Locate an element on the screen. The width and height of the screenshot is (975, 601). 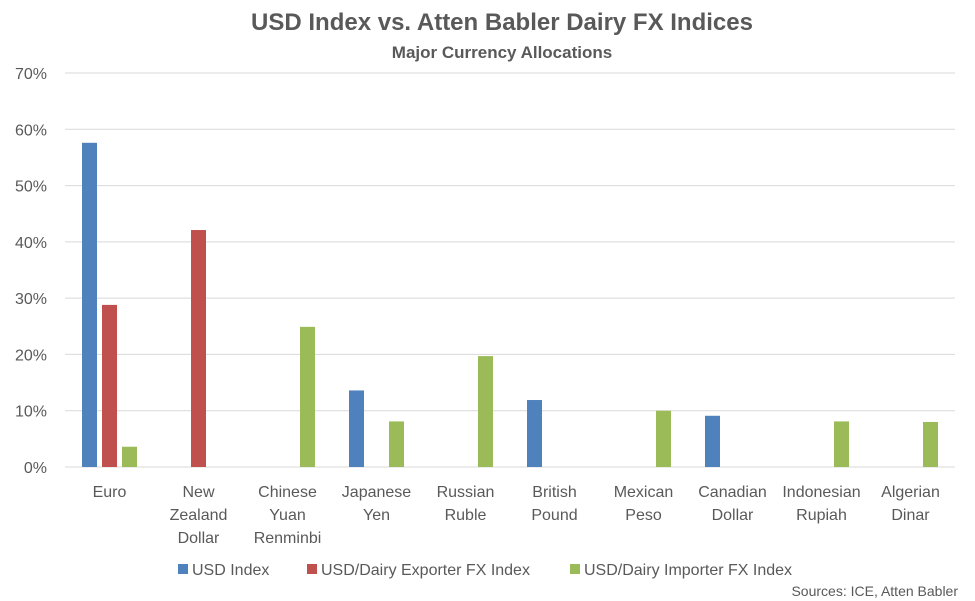
x-tick-label: Indonesian Rupiah is located at coordinates (821, 504).